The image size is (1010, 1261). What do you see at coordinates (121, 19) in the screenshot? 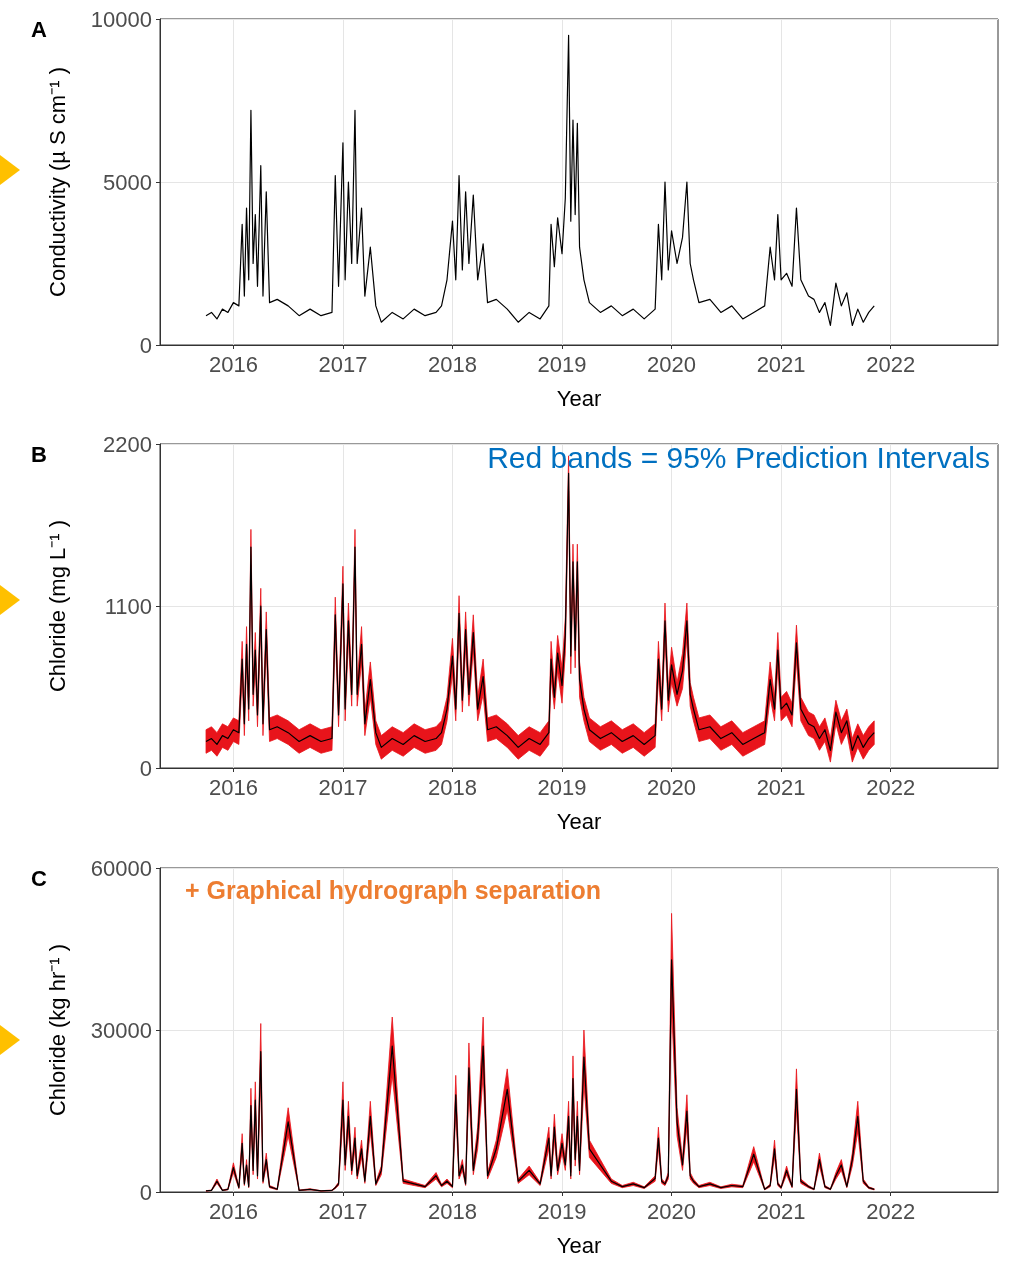
I see `y-tick-label: 10000` at bounding box center [121, 19].